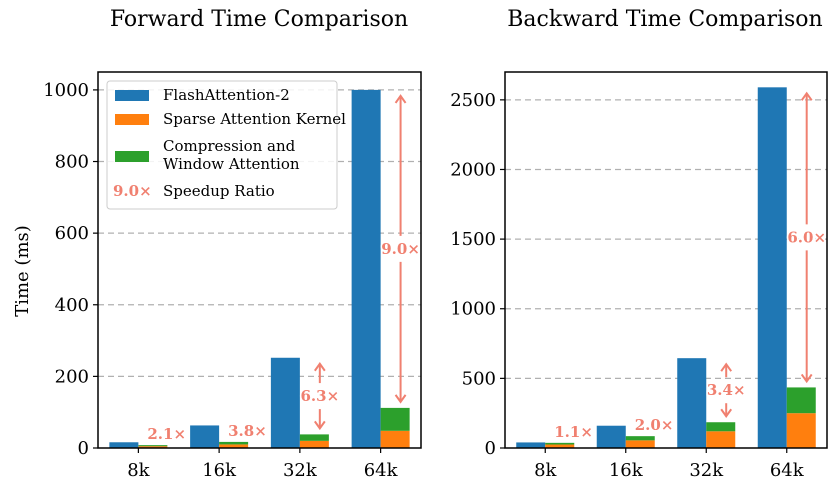 The image size is (834, 487). I want to click on speedup-label: 3.4×, so click(726, 390).